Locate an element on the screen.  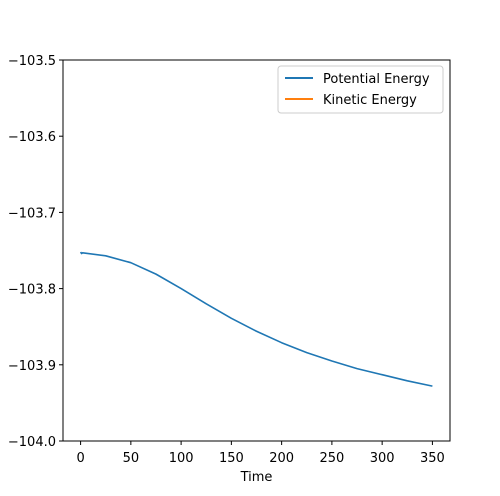
y-tick-label: −103.6 is located at coordinates (32, 137).